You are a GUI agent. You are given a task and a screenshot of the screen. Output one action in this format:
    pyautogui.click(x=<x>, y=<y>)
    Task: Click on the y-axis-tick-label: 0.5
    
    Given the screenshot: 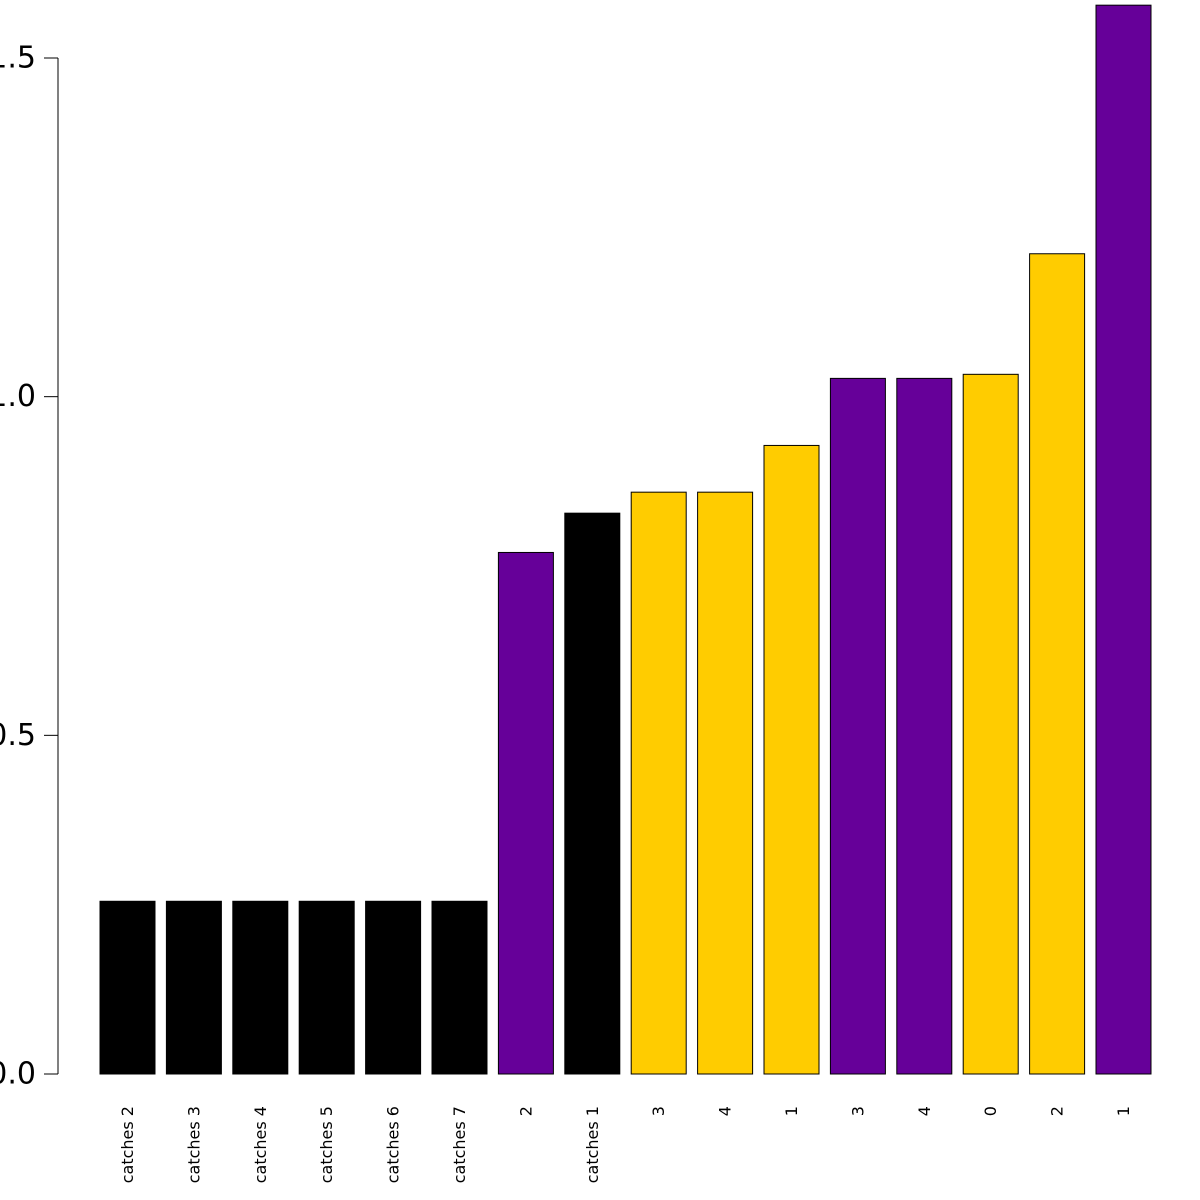 What is the action you would take?
    pyautogui.click(x=18, y=735)
    